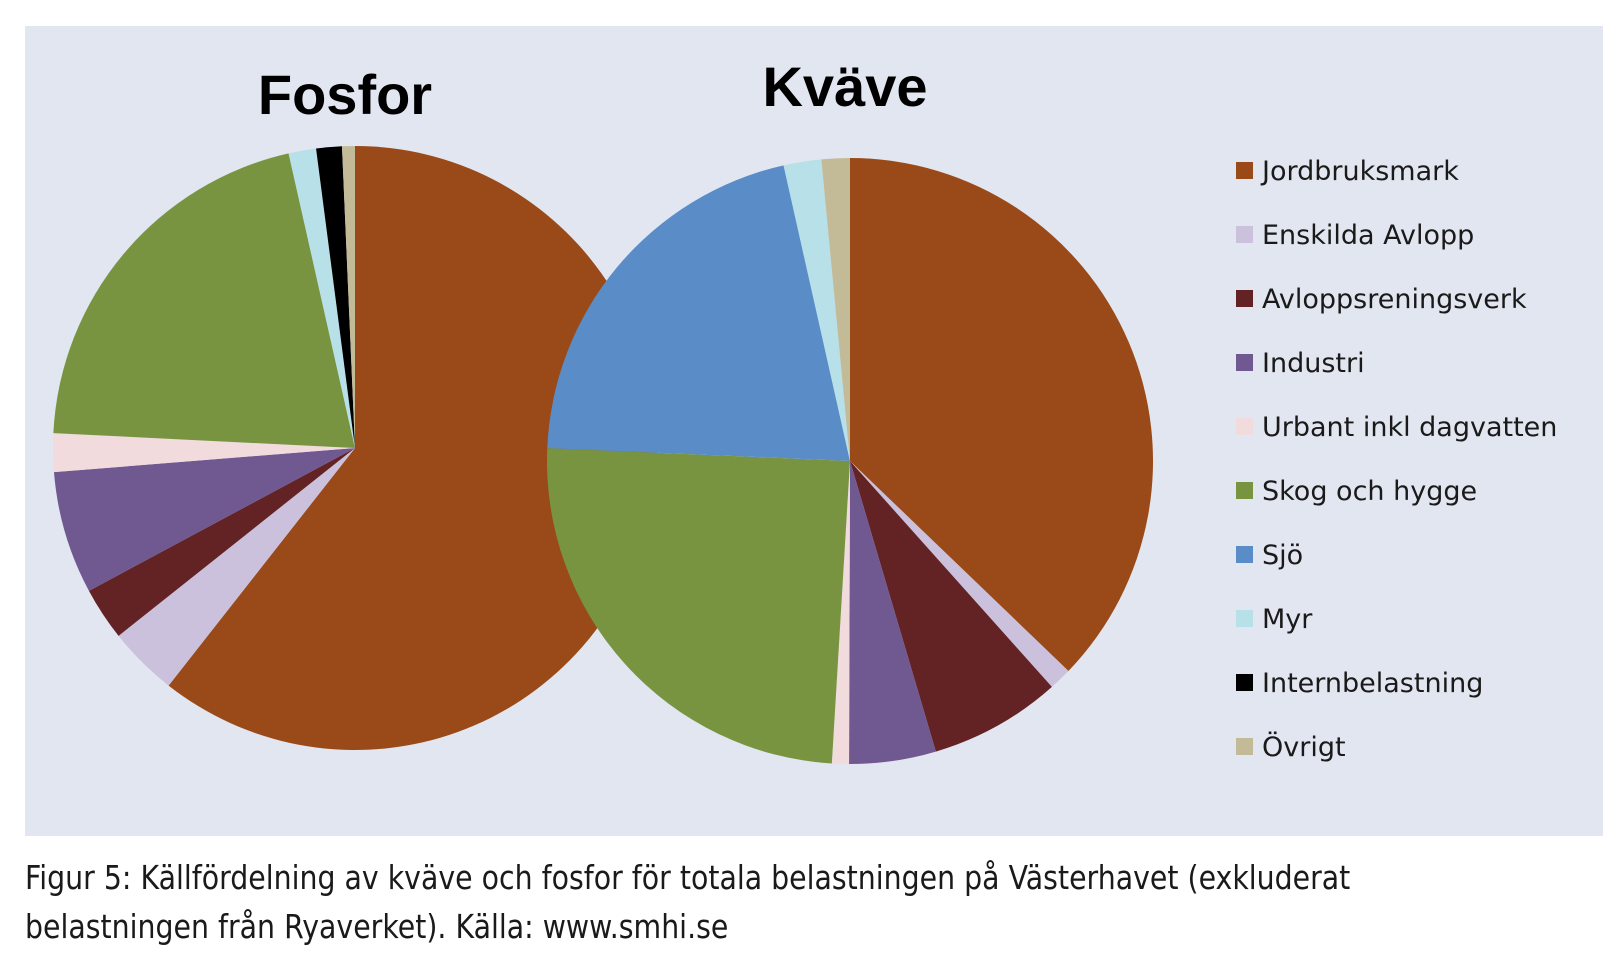 Image resolution: width=1623 pixels, height=968 pixels. I want to click on legend-swatch-jordbruksmark, so click(1244, 170).